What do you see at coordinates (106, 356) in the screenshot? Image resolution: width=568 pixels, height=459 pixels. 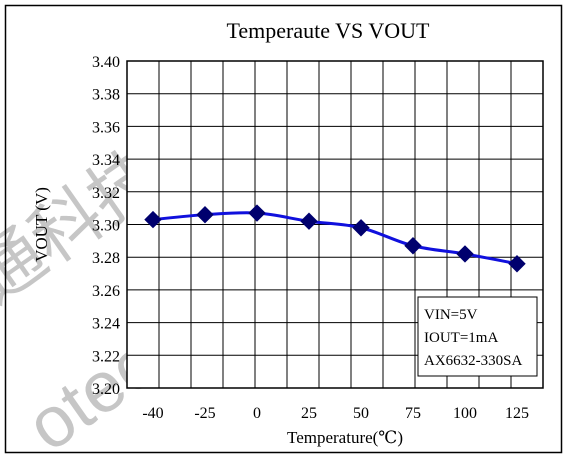 I see `y-tick-label: 3.22` at bounding box center [106, 356].